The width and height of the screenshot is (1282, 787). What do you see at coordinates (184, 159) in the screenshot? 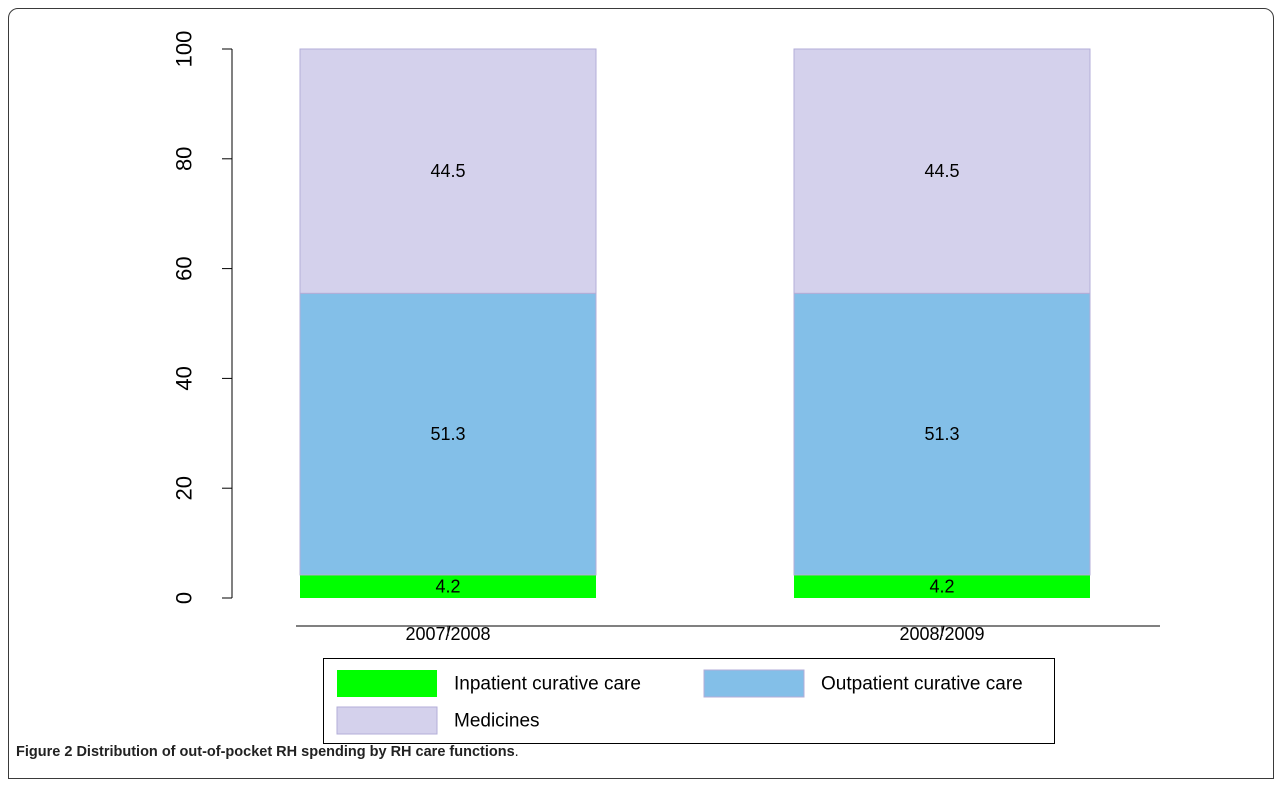
I see `y-tick-label: 80` at bounding box center [184, 159].